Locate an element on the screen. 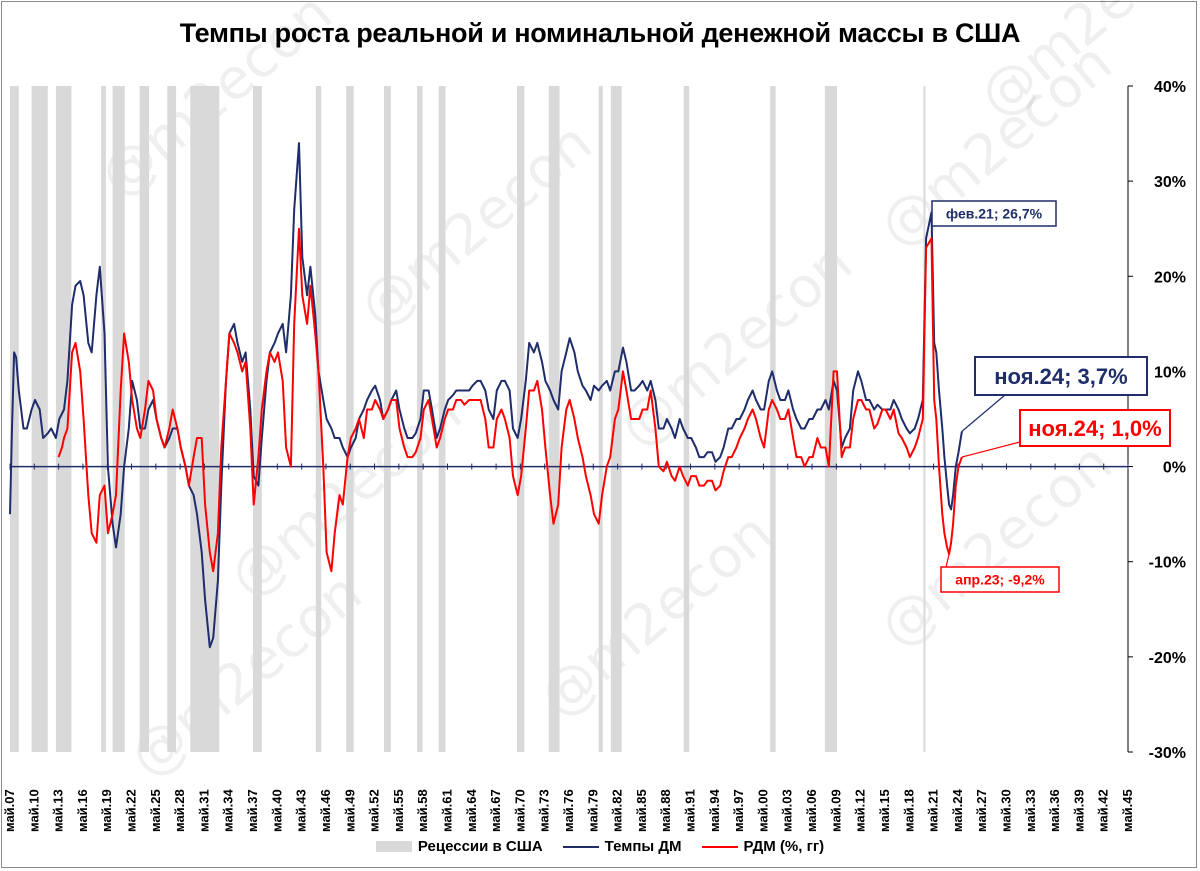 The height and width of the screenshot is (871, 1200). legend-item-real: РДМ (%, гг) is located at coordinates (763, 846).